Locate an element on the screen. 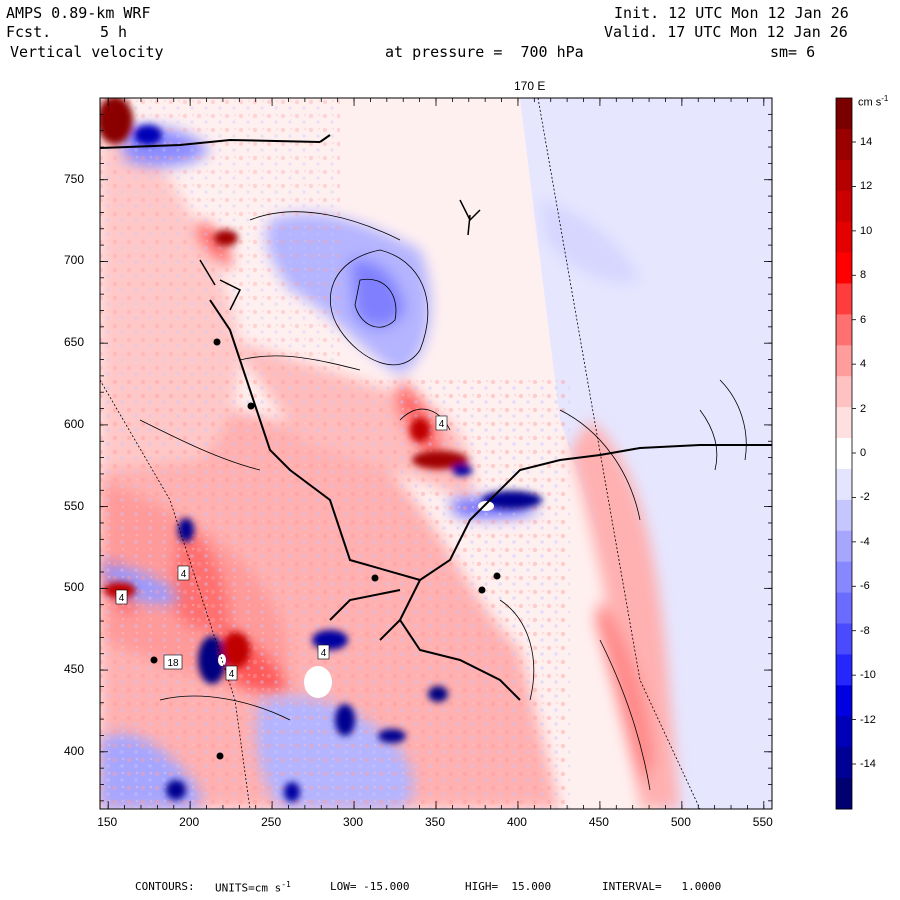  y-tick-label: 750 is located at coordinates (74, 178).